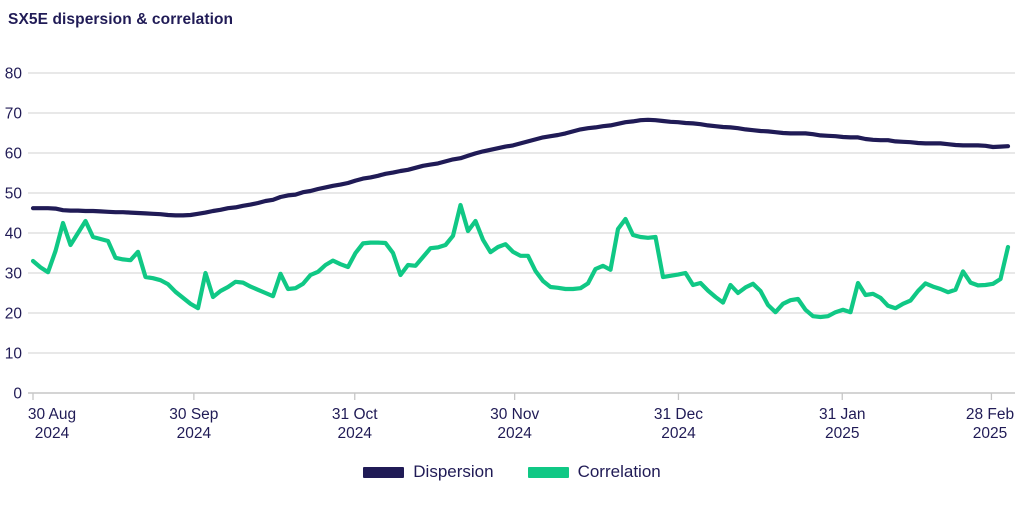 This screenshot has height=505, width=1024. What do you see at coordinates (14, 234) in the screenshot?
I see `y-tick-label: 40` at bounding box center [14, 234].